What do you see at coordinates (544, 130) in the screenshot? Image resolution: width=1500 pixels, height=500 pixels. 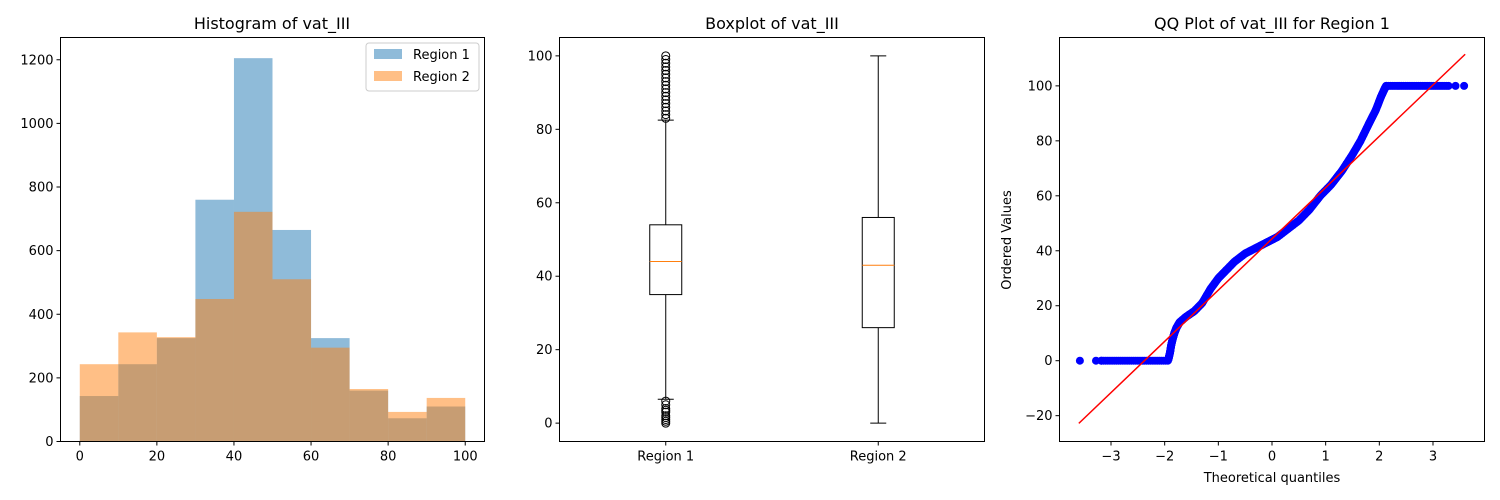 I see `boxplot-y-tick-label: 80` at bounding box center [544, 130].